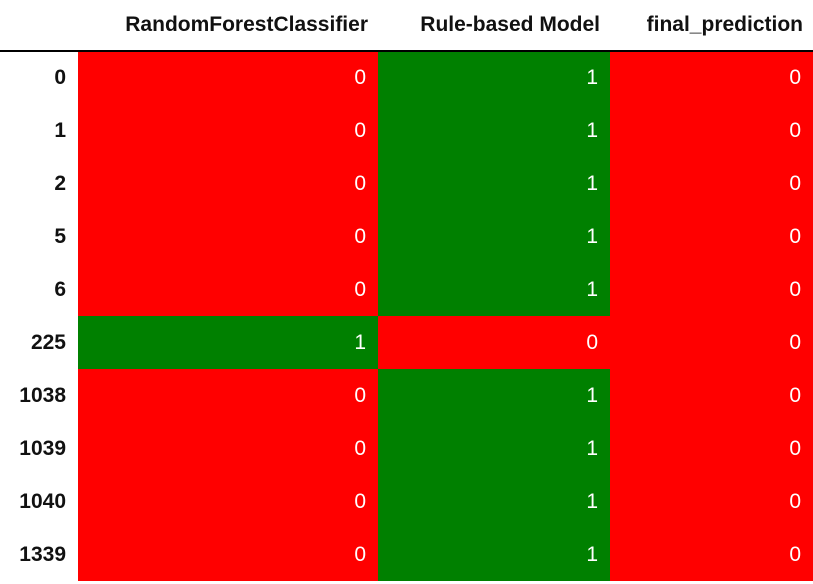  I want to click on table-row: 1040 0 1 0, so click(406, 501).